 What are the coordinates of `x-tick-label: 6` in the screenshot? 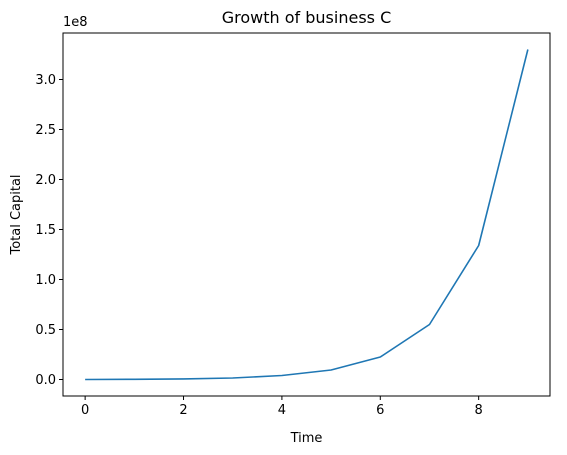 It's located at (380, 410).